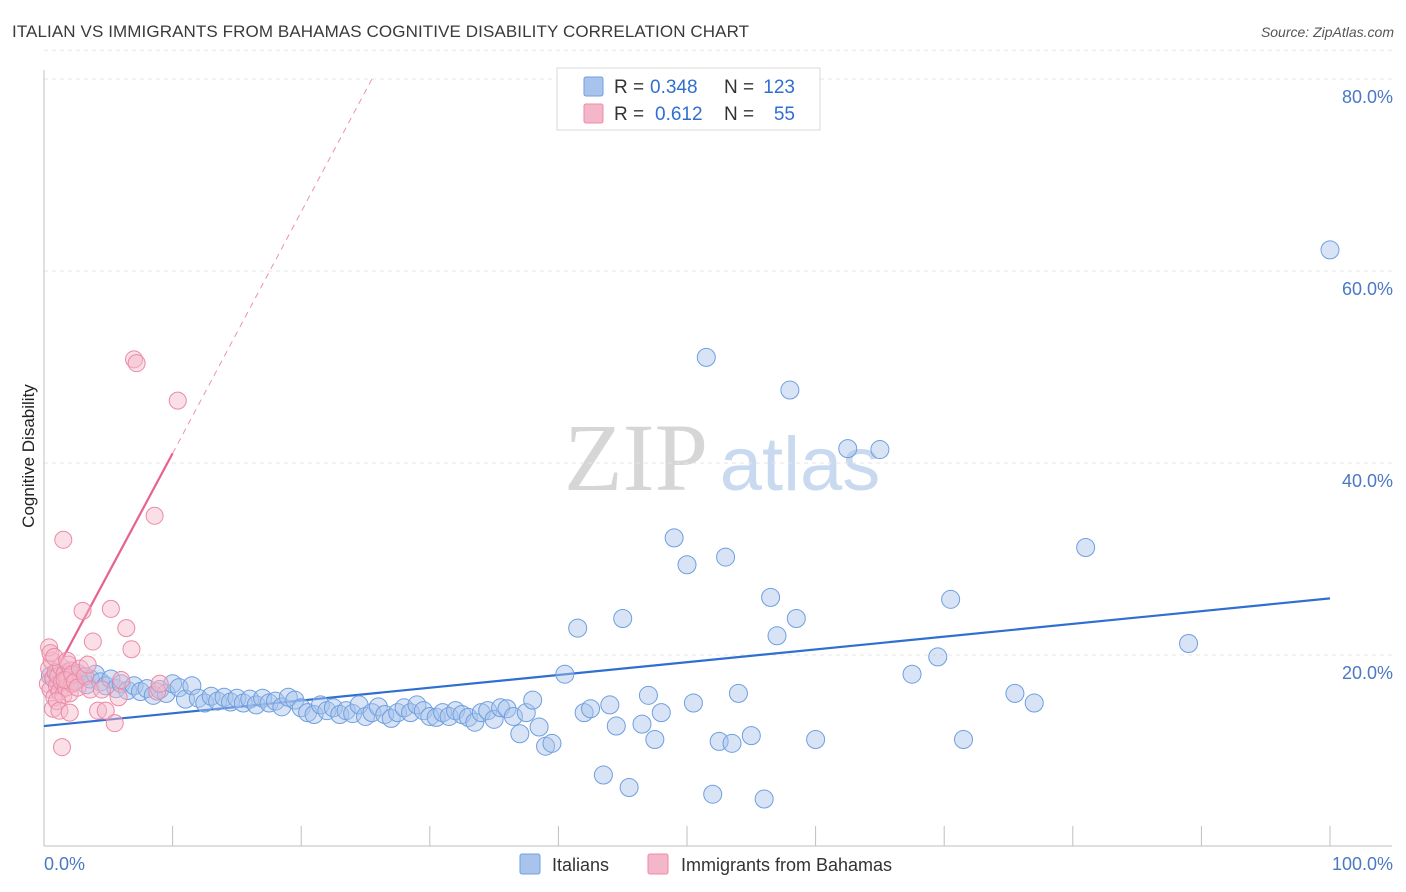  Describe the element at coordinates (580, 865) in the screenshot. I see `legend-label-italians: Italians` at that location.